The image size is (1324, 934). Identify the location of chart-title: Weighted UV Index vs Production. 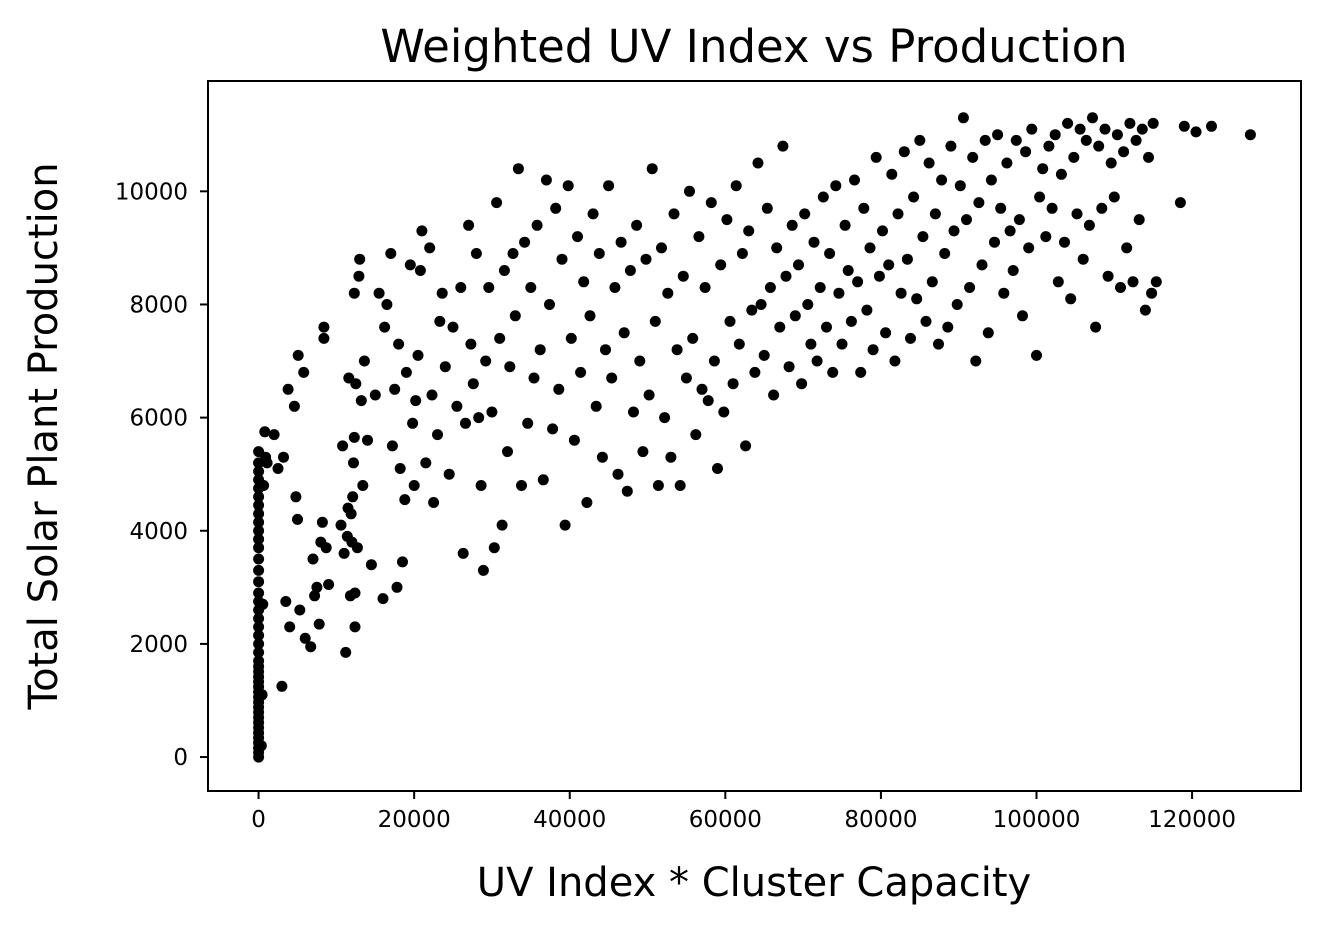
(753, 46).